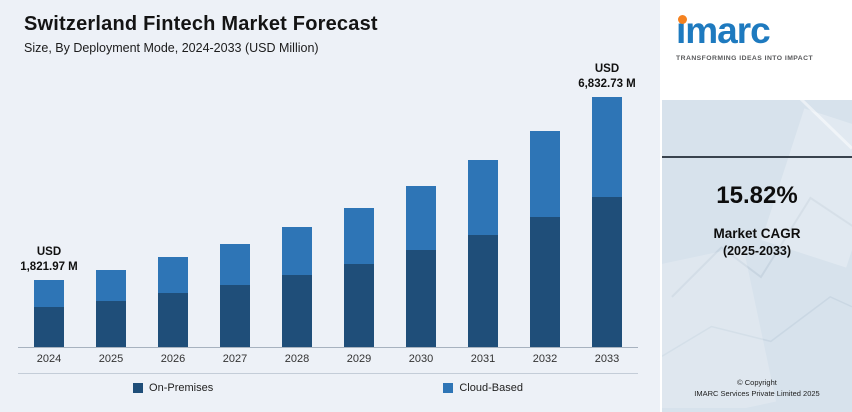 This screenshot has height=412, width=852. Describe the element at coordinates (421, 359) in the screenshot. I see `x-tick-2030: 2030` at that location.